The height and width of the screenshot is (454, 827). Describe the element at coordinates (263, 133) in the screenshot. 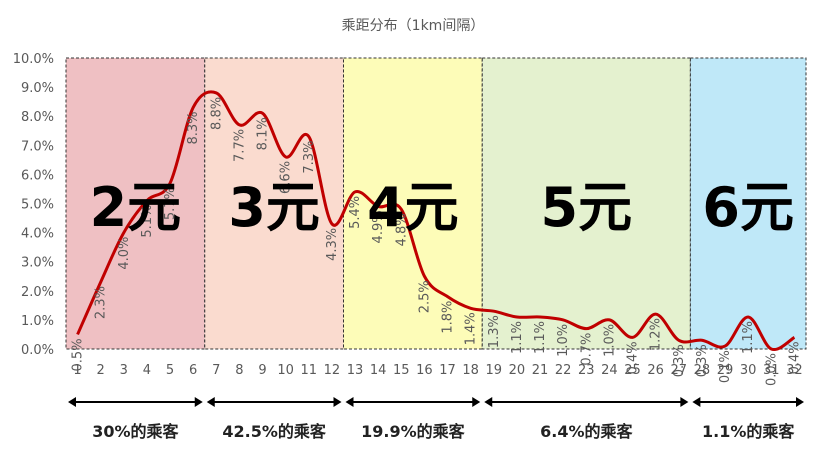

I see `data-label: 8.1%` at that location.